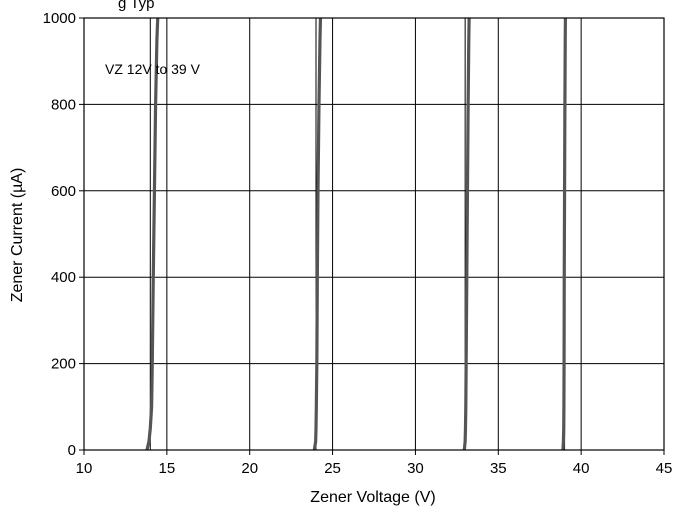 The image size is (679, 512). I want to click on y-tick-label: 400, so click(63, 277).